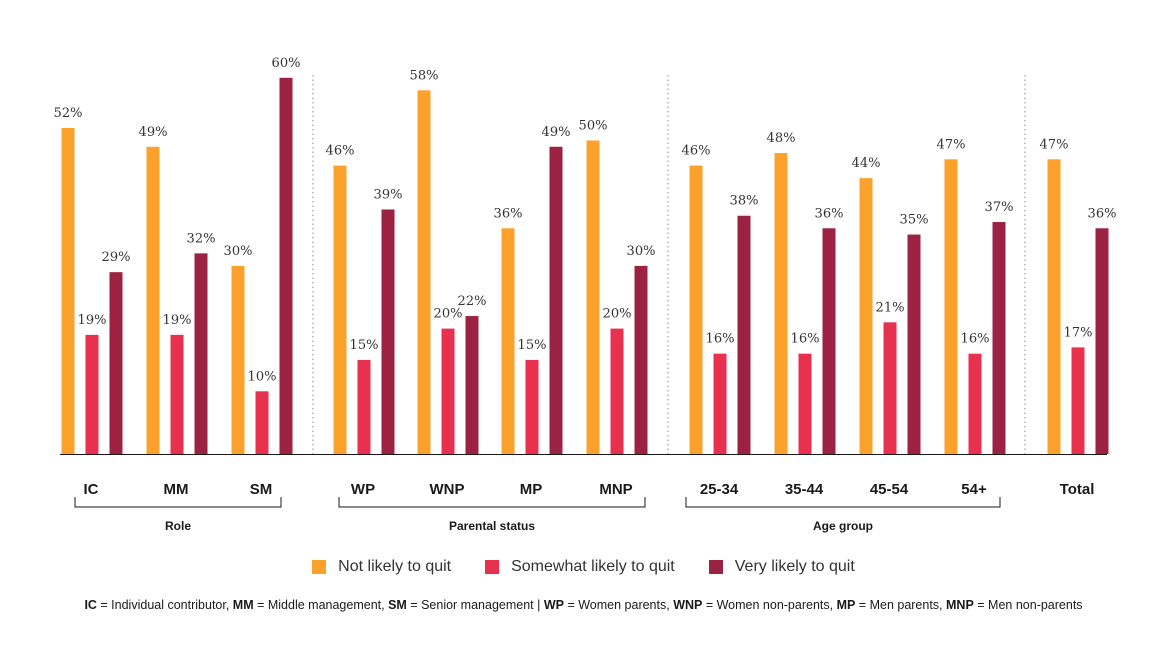 This screenshot has height=667, width=1167. Describe the element at coordinates (843, 502) in the screenshot. I see `group-bracket-age-group` at that location.